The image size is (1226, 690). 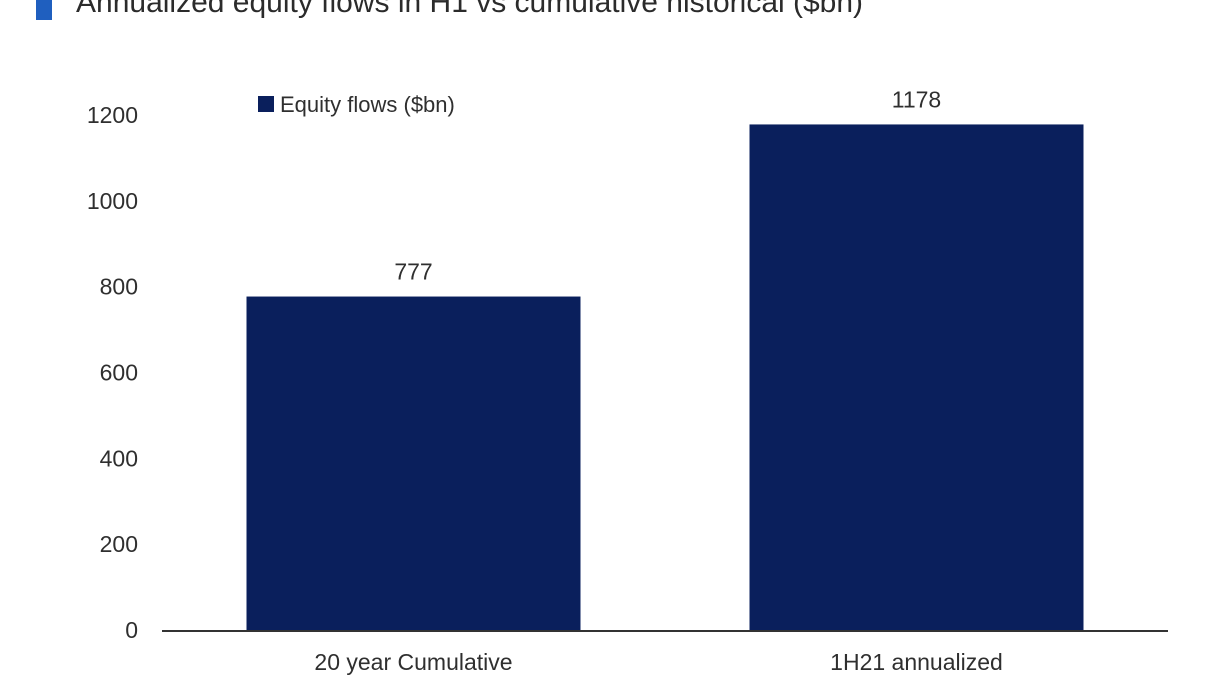 What do you see at coordinates (119, 373) in the screenshot?
I see `y-tick-label: 600` at bounding box center [119, 373].